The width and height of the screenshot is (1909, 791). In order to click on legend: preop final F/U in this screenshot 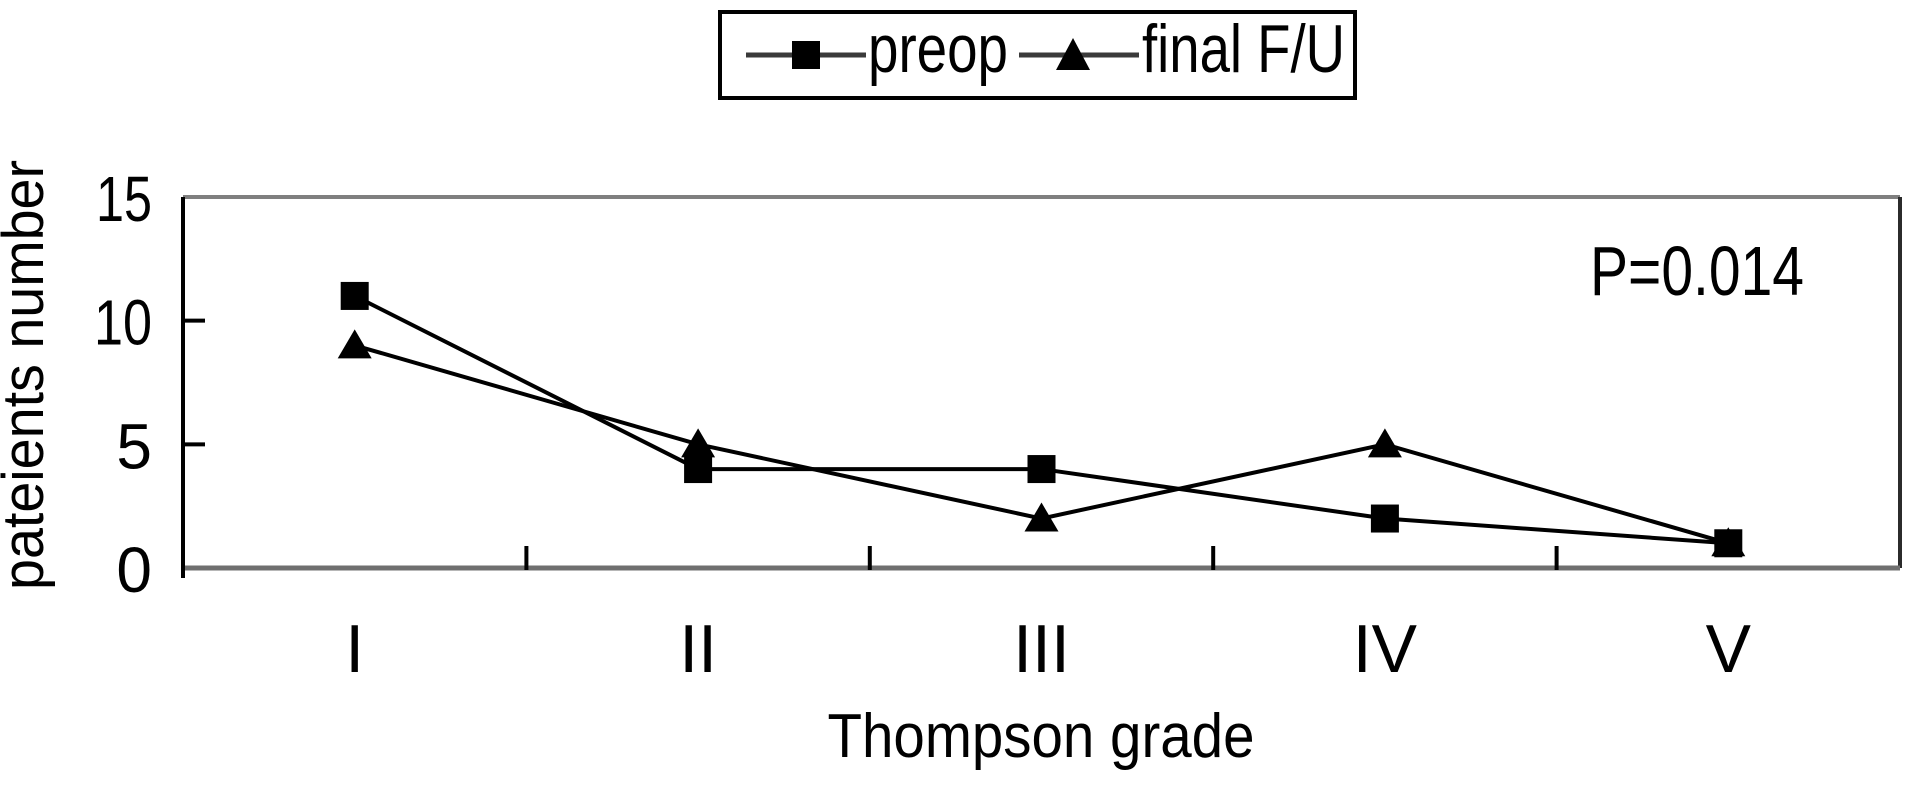, I will do `click(1037, 55)`.